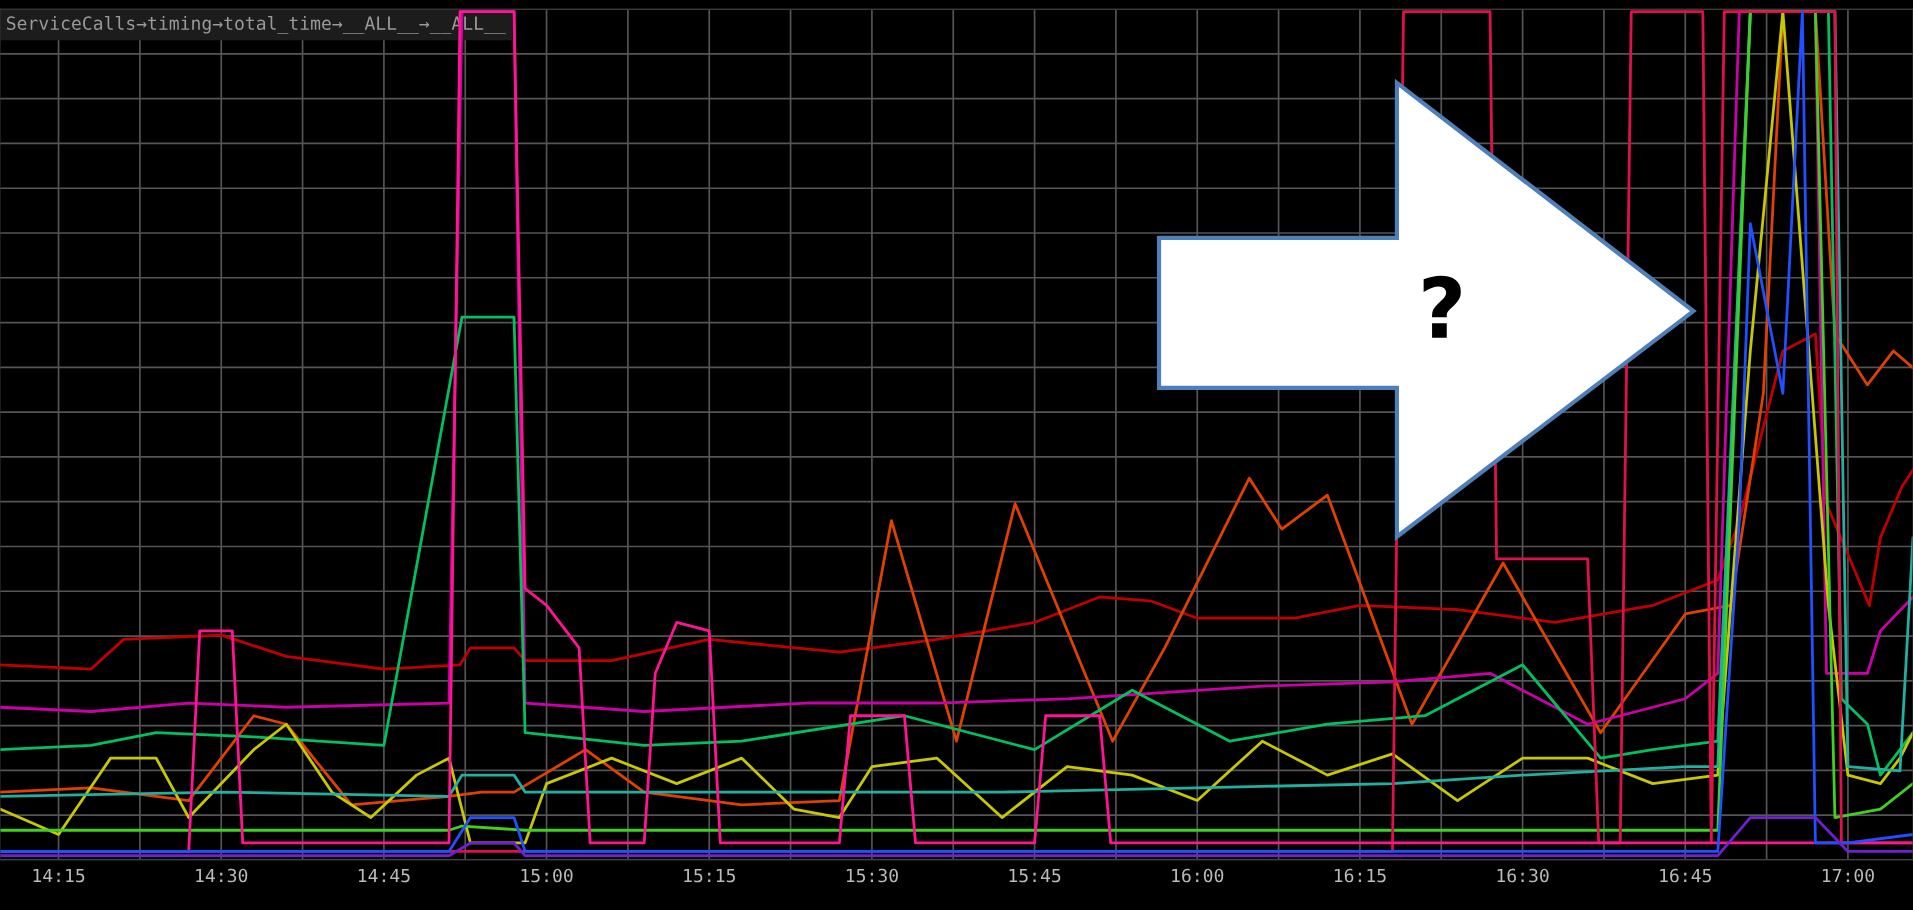 Image resolution: width=1913 pixels, height=910 pixels. What do you see at coordinates (1848, 875) in the screenshot?
I see `x-tick-label: 17:00` at bounding box center [1848, 875].